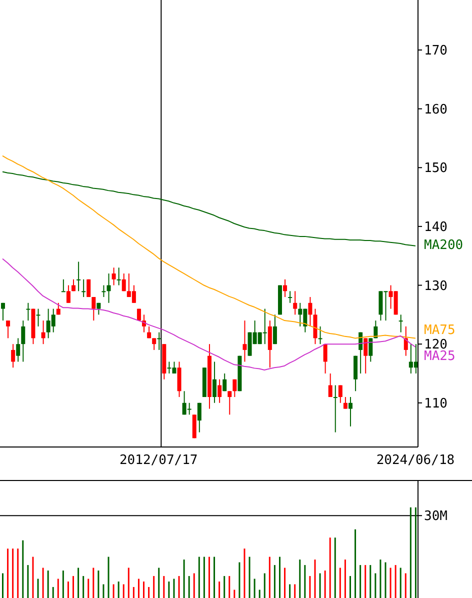 Image resolution: width=472 pixels, height=598 pixels. Describe the element at coordinates (159, 460) in the screenshot. I see `x-tick-label: 2012/07/17` at that location.